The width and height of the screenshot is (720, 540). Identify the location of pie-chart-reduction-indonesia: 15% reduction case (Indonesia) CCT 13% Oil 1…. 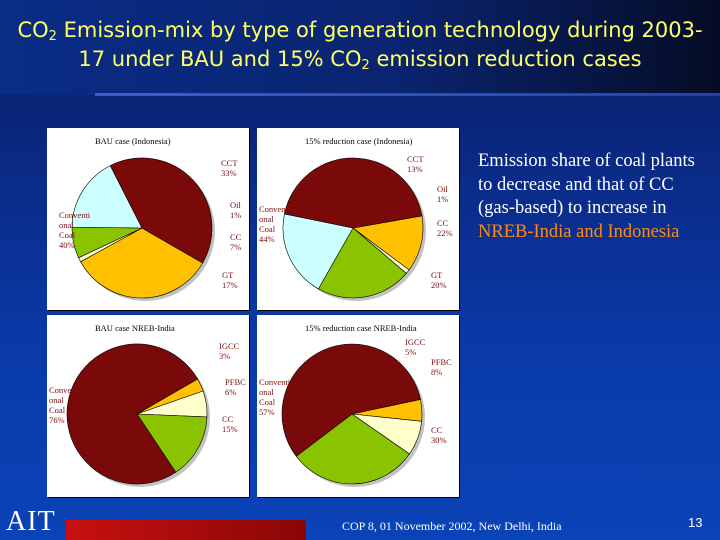
(356, 218).